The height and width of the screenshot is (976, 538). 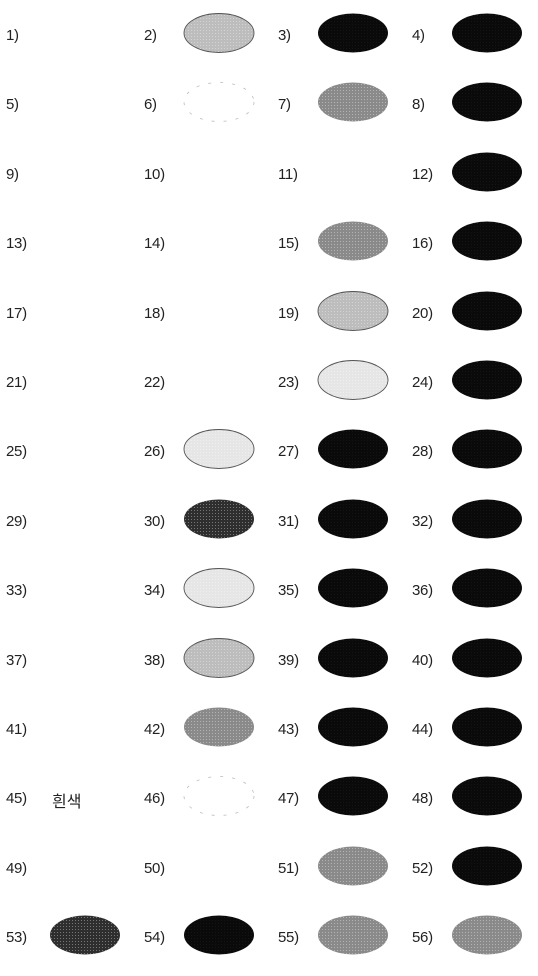 I want to click on swatch-cell: 21), so click(x=67, y=384).